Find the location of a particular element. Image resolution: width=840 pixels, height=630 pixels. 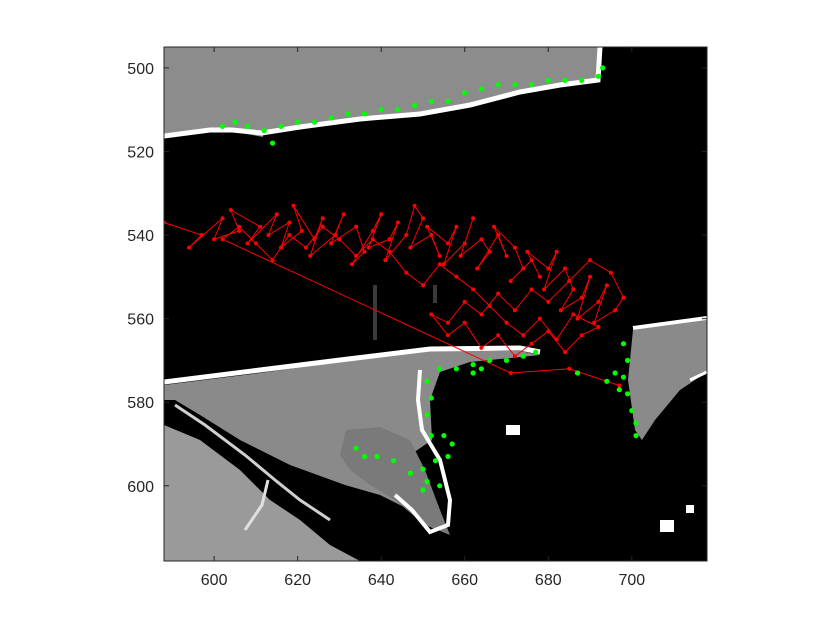

image-region-bottom-left-lower is located at coordinates (262, 493).